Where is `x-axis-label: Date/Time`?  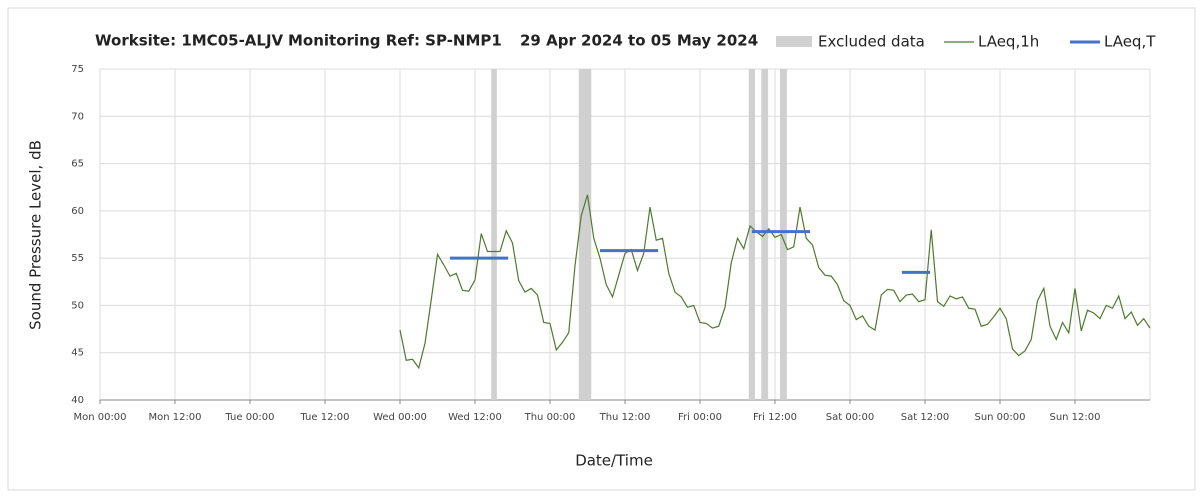
x-axis-label: Date/Time is located at coordinates (614, 461).